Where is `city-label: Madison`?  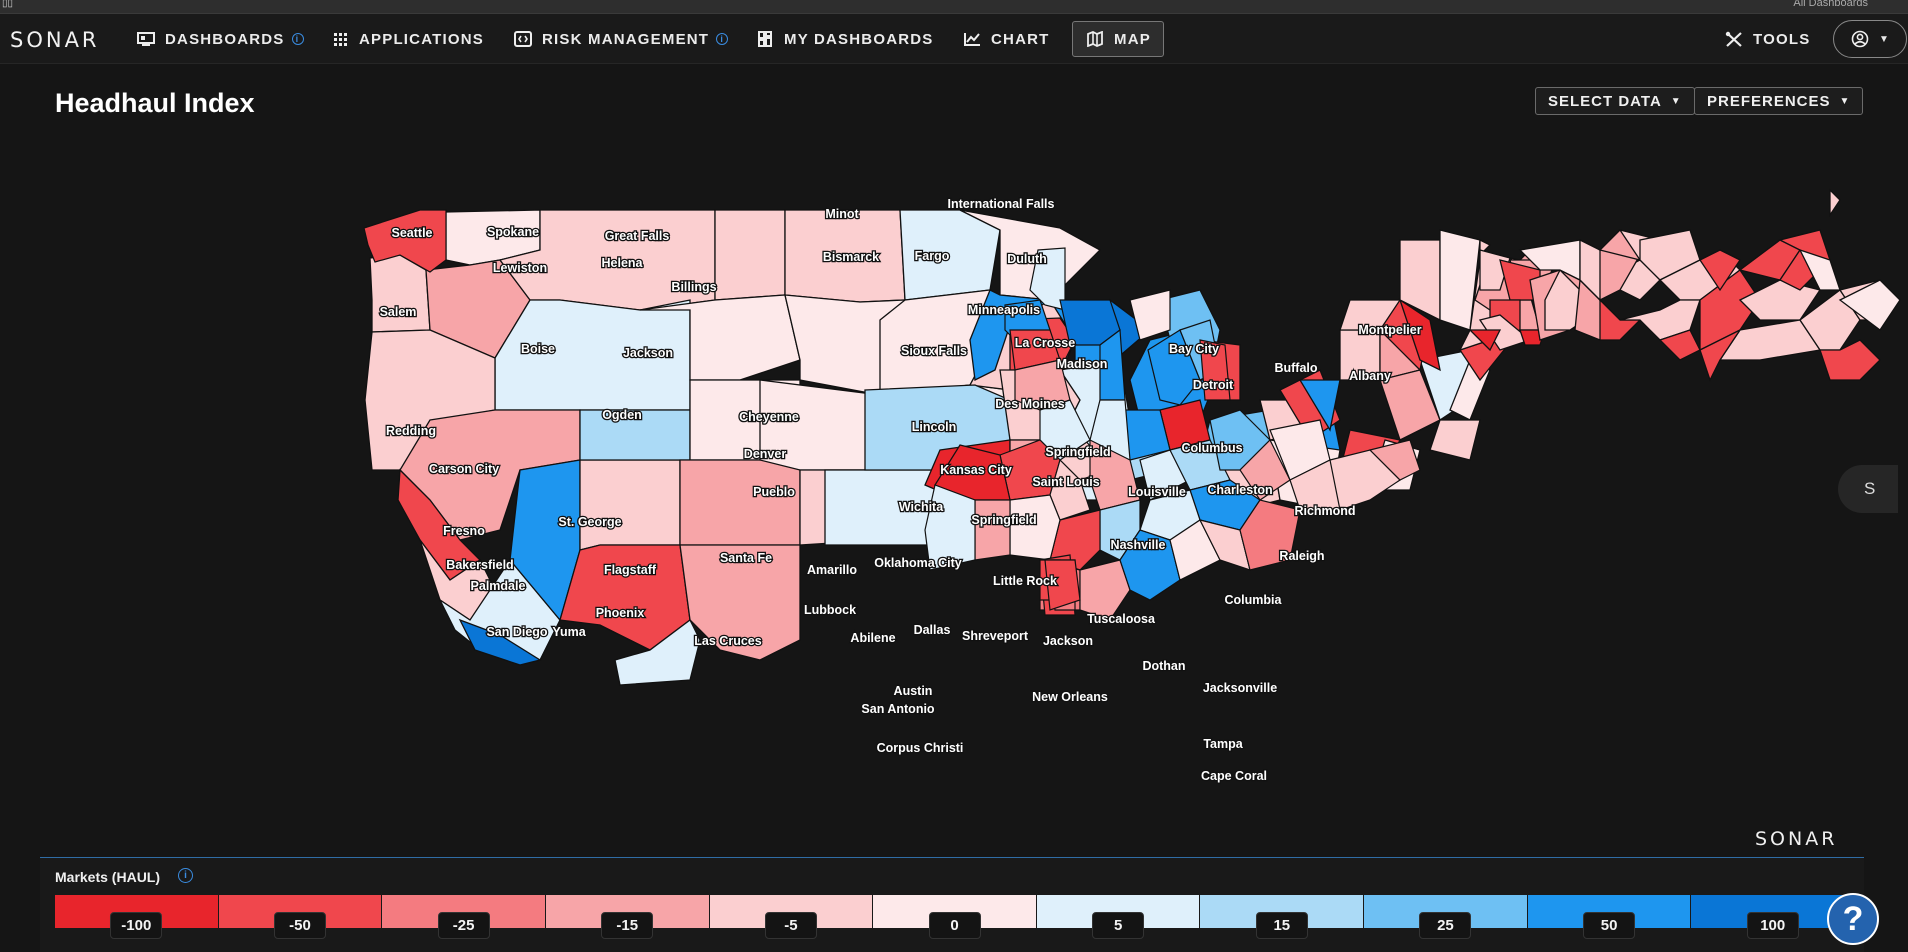
city-label: Madison is located at coordinates (1082, 364).